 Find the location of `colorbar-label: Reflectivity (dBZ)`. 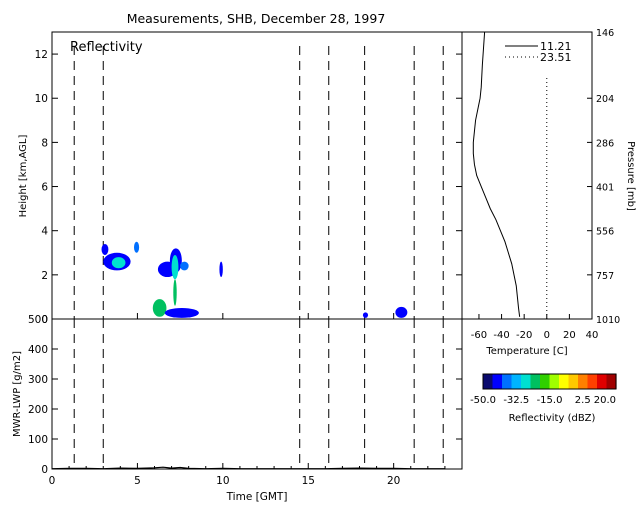

colorbar-label: Reflectivity (dBZ) is located at coordinates (552, 418).